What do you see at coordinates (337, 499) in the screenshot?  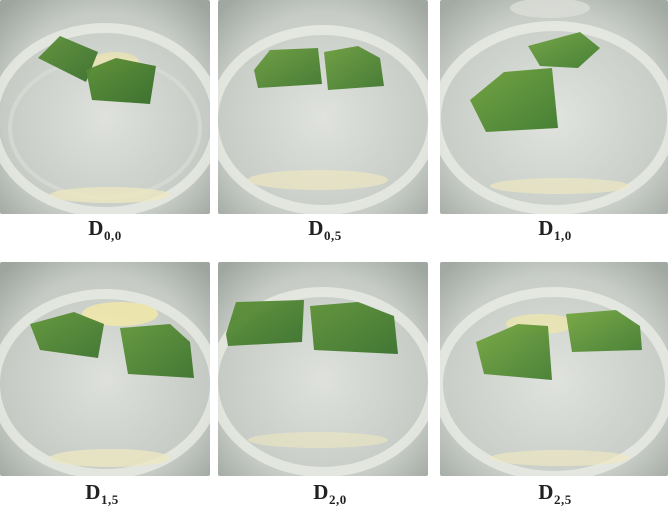 I see `label-subscript: 2,0` at bounding box center [337, 499].